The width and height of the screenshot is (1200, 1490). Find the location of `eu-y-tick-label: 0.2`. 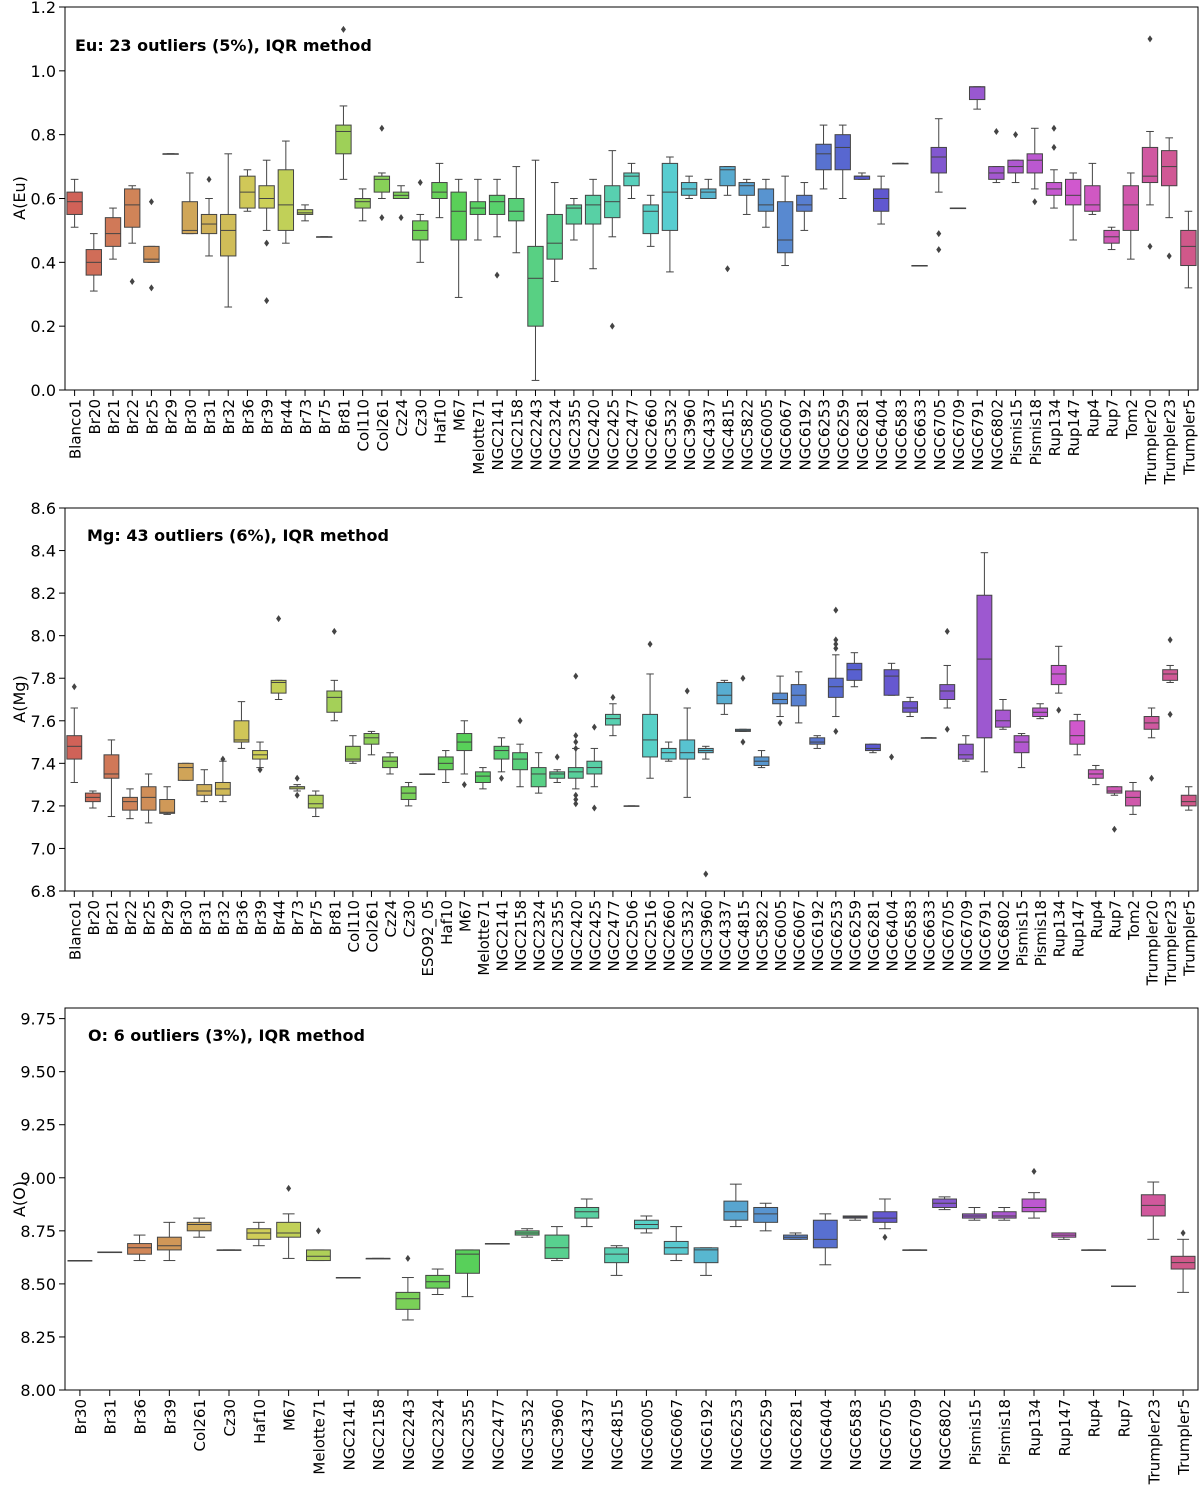

eu-y-tick-label: 0.2 is located at coordinates (43, 326).